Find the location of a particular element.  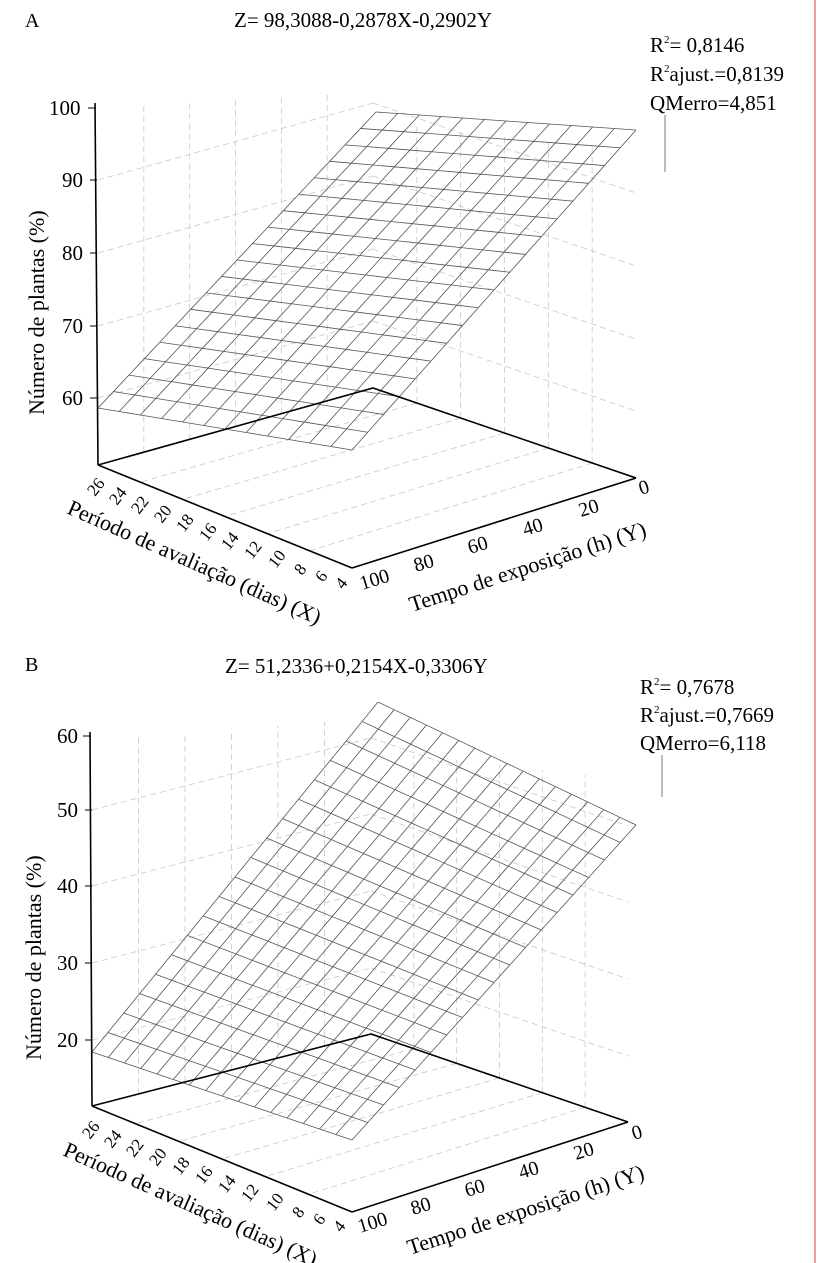

z-tick-label-a: 70 is located at coordinates (72, 326).